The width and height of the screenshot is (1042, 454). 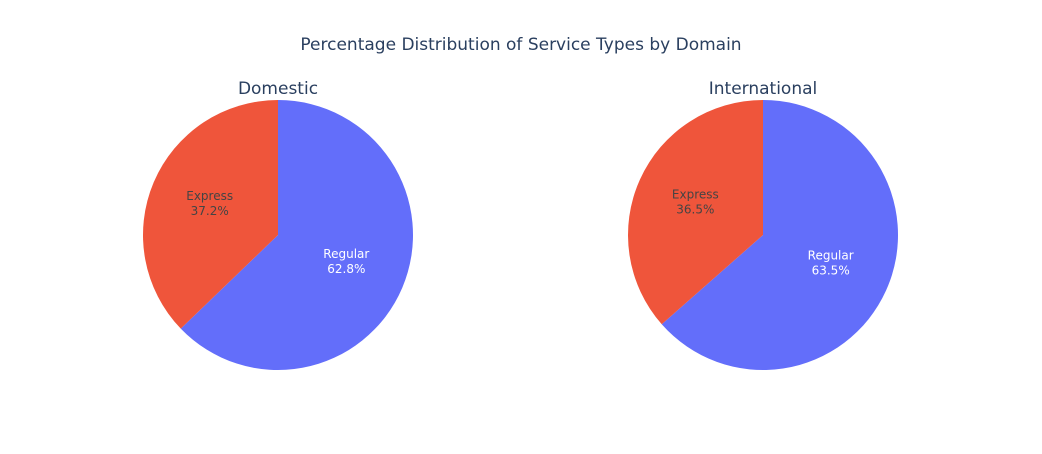 I want to click on slice-percent: 37.2%, so click(x=210, y=211).